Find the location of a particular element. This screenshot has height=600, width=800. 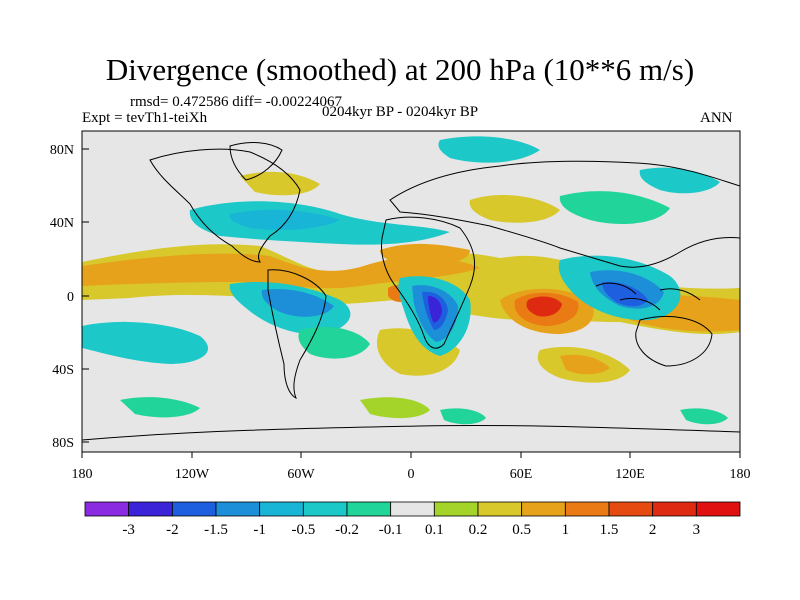

colorbar-label: -3 is located at coordinates (128, 530).